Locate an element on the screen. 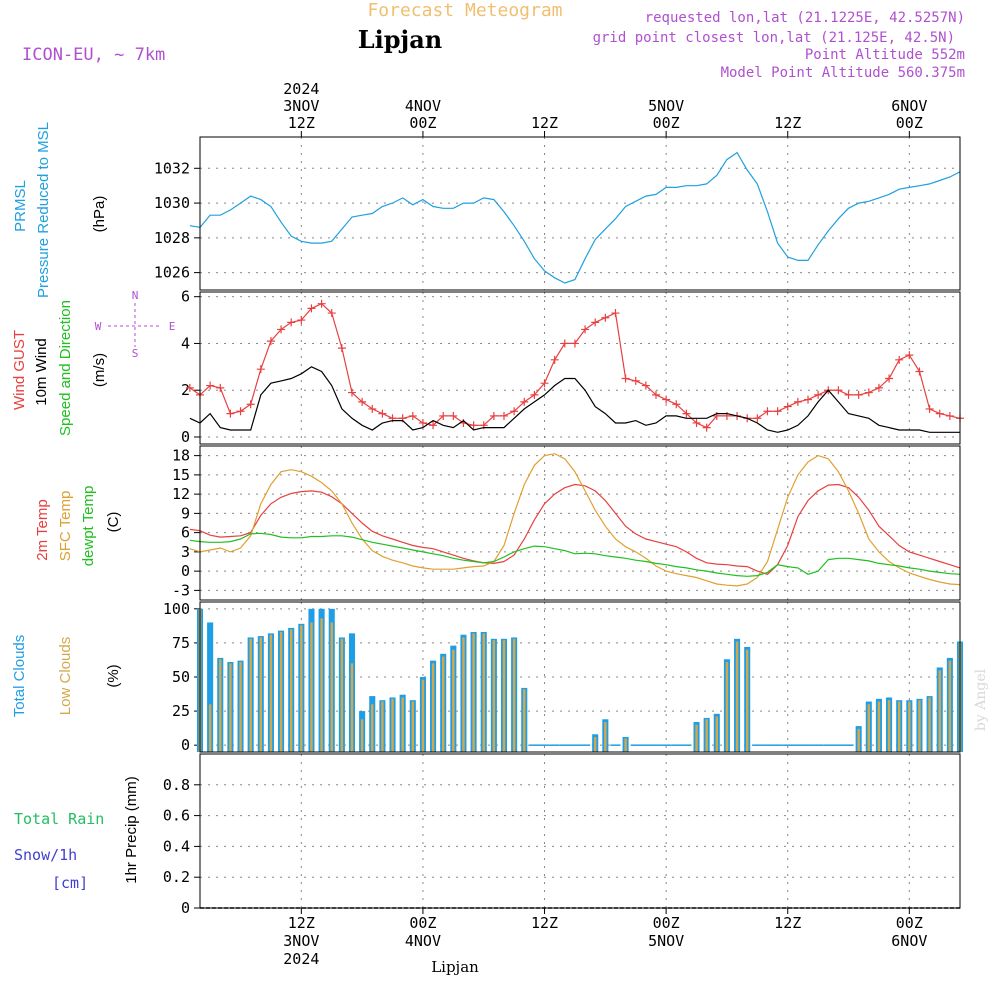 The image size is (1000, 1000). wind10m-label: 10m Wind is located at coordinates (41, 372).